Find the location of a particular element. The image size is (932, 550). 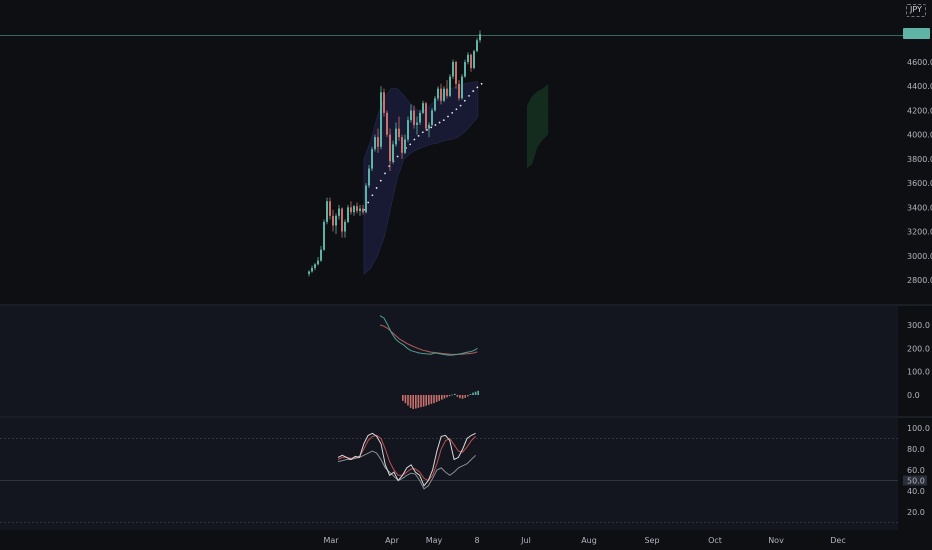

time-tick-label: Oct is located at coordinates (715, 540).